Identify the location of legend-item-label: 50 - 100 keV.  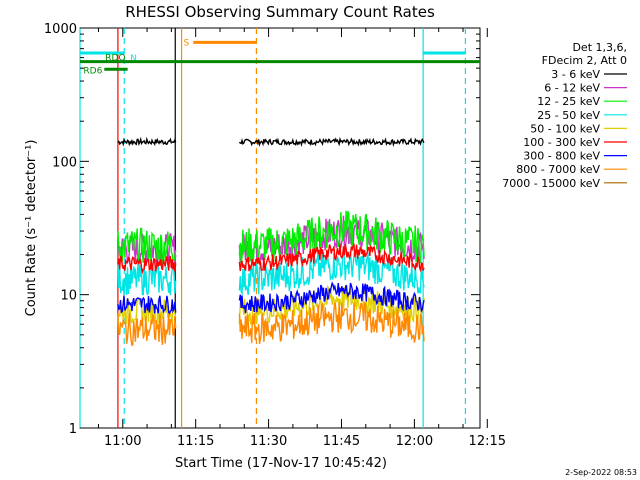
(565, 128).